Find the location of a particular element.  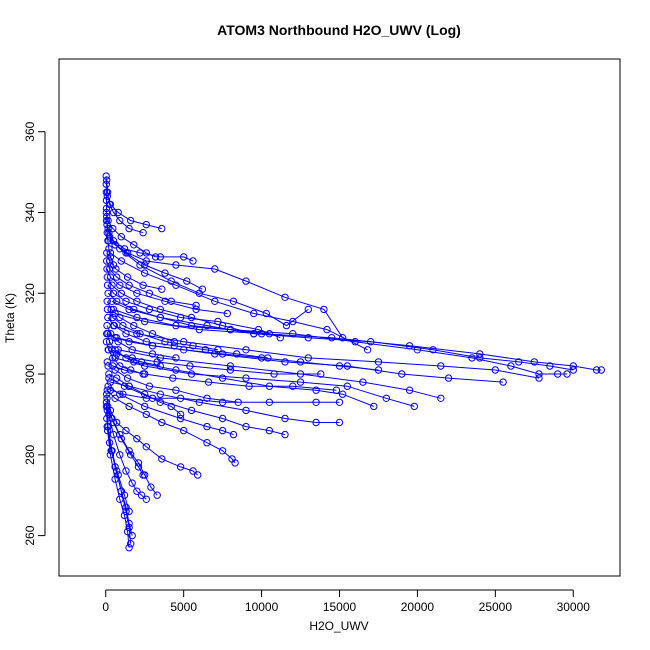

x-axis-label: H2O_UWV is located at coordinates (338, 626).